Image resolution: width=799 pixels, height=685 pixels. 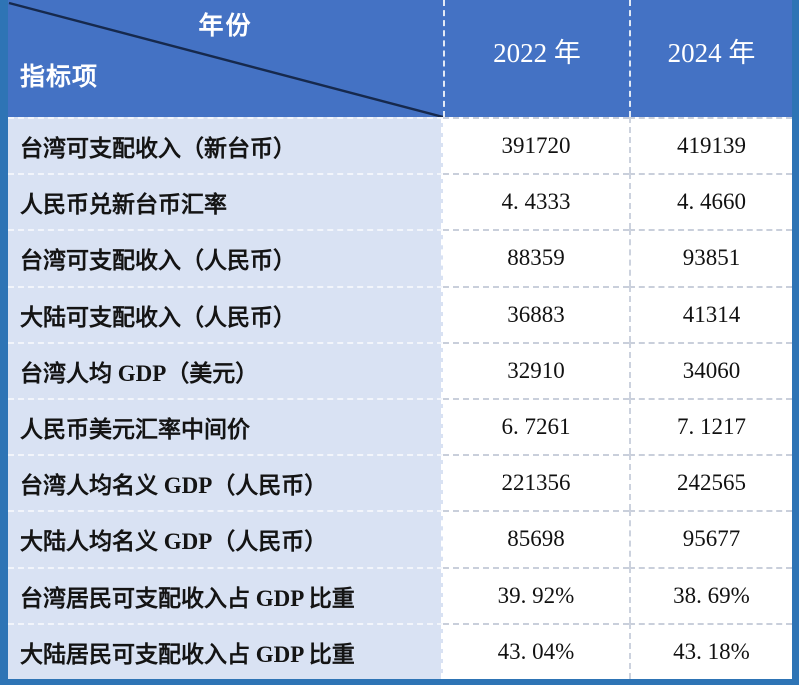 I want to click on value-2022: 6. 7261, so click(x=536, y=426).